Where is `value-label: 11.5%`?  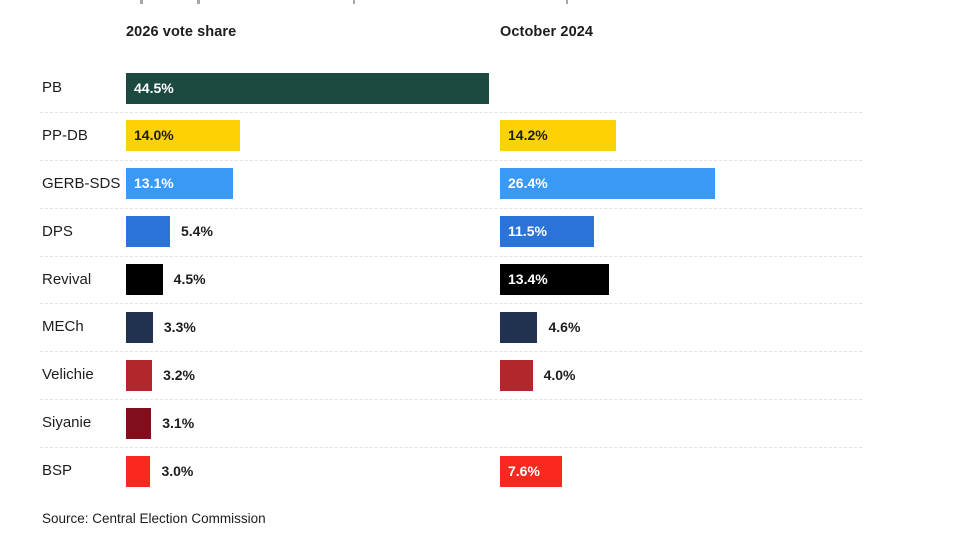 value-label: 11.5% is located at coordinates (527, 231).